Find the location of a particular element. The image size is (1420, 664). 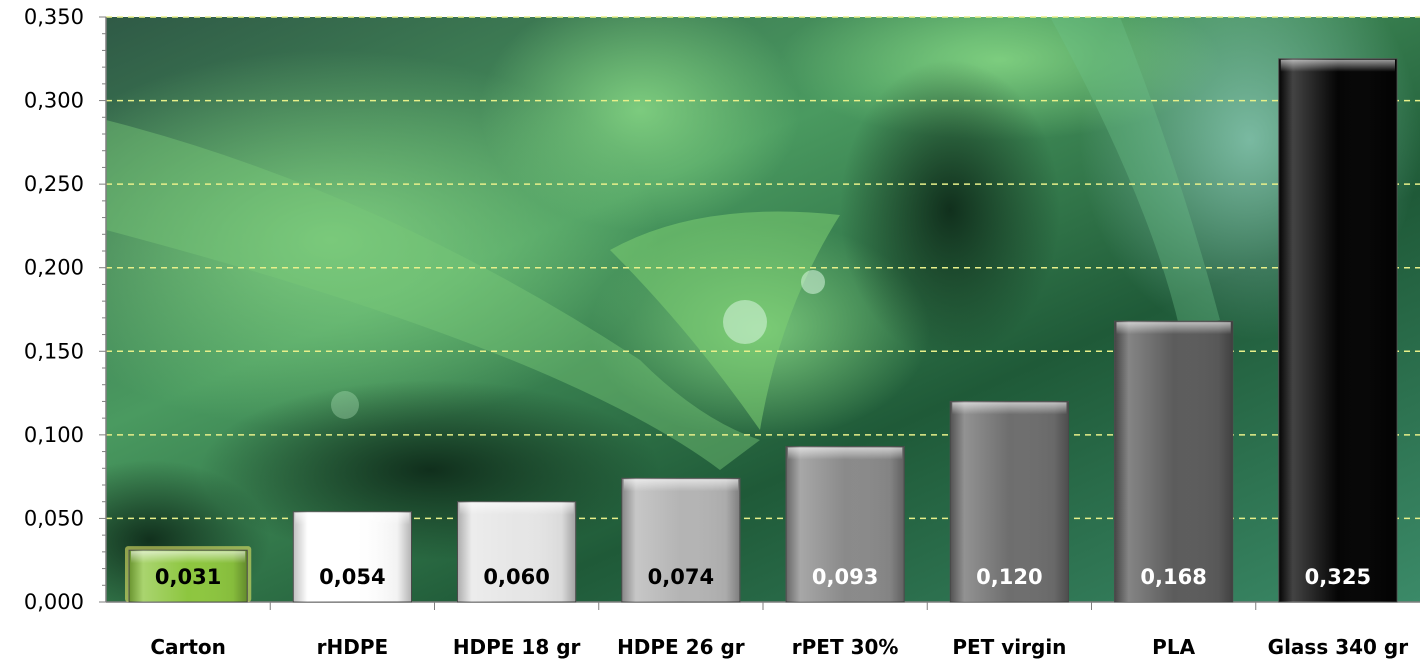

bar-value-label: 0,031 is located at coordinates (188, 577).